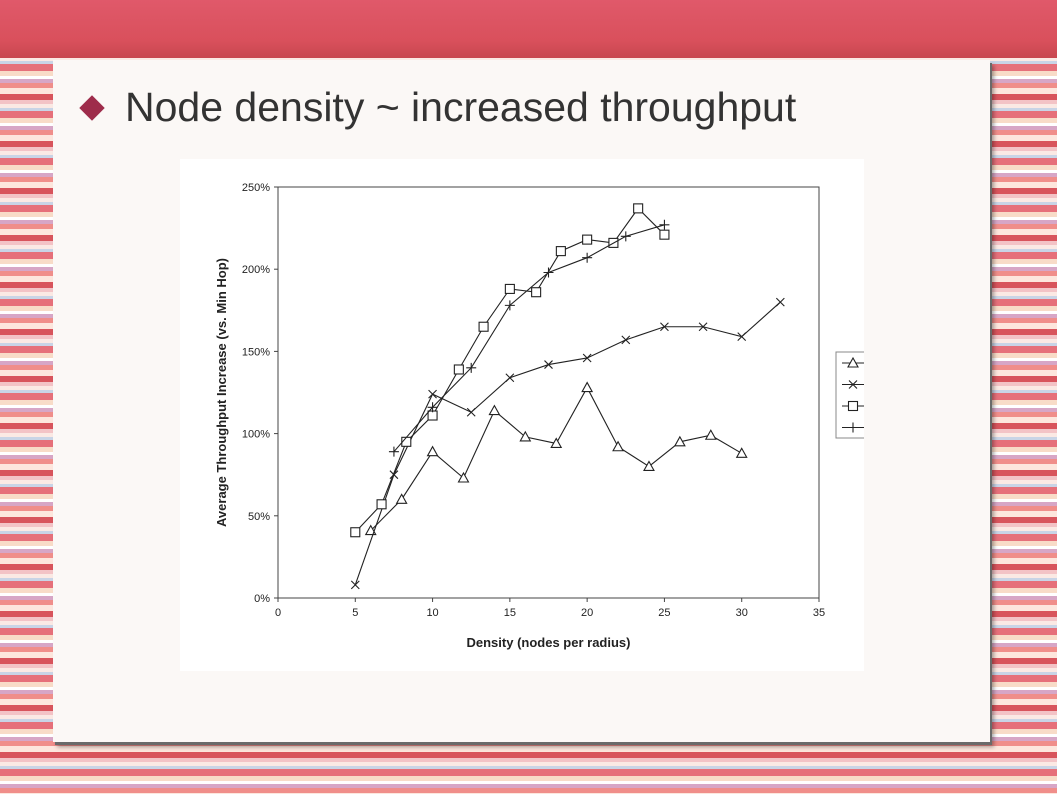  Describe the element at coordinates (664, 613) in the screenshot. I see `x-tick-label: 25` at that location.